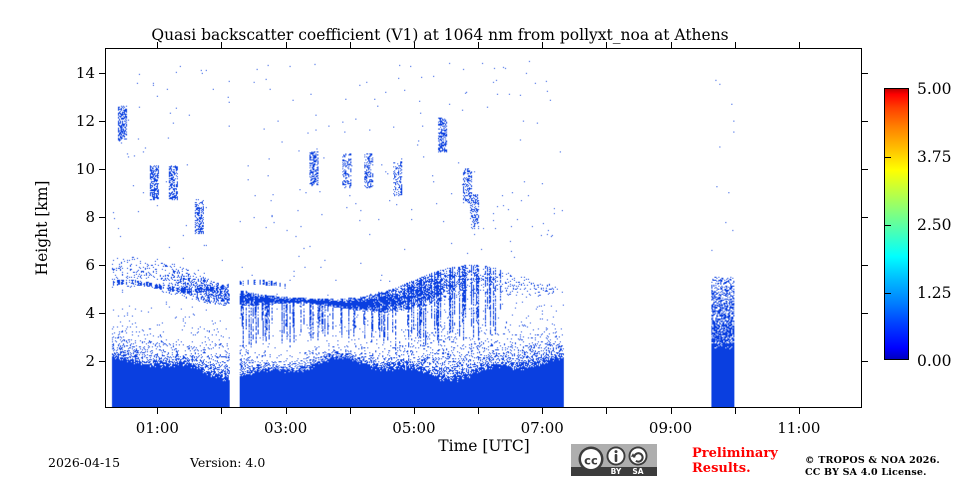 The width and height of the screenshot is (960, 480). I want to click on date-stamp: 2026-04-15, so click(84, 462).